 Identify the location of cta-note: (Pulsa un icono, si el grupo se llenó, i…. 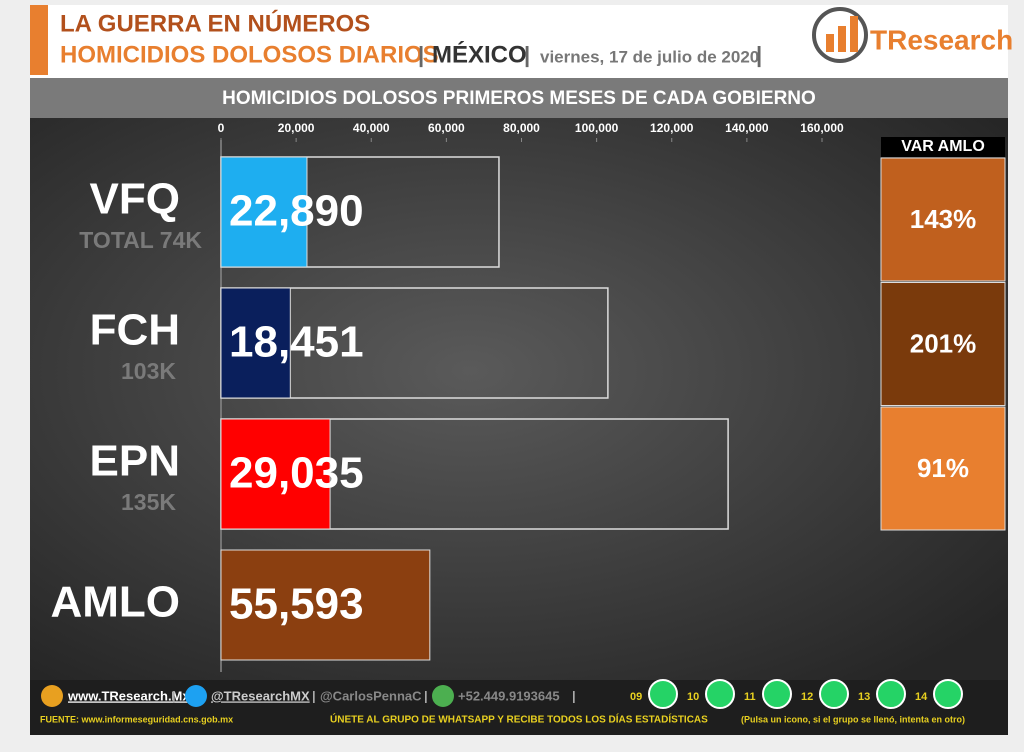
(853, 719).